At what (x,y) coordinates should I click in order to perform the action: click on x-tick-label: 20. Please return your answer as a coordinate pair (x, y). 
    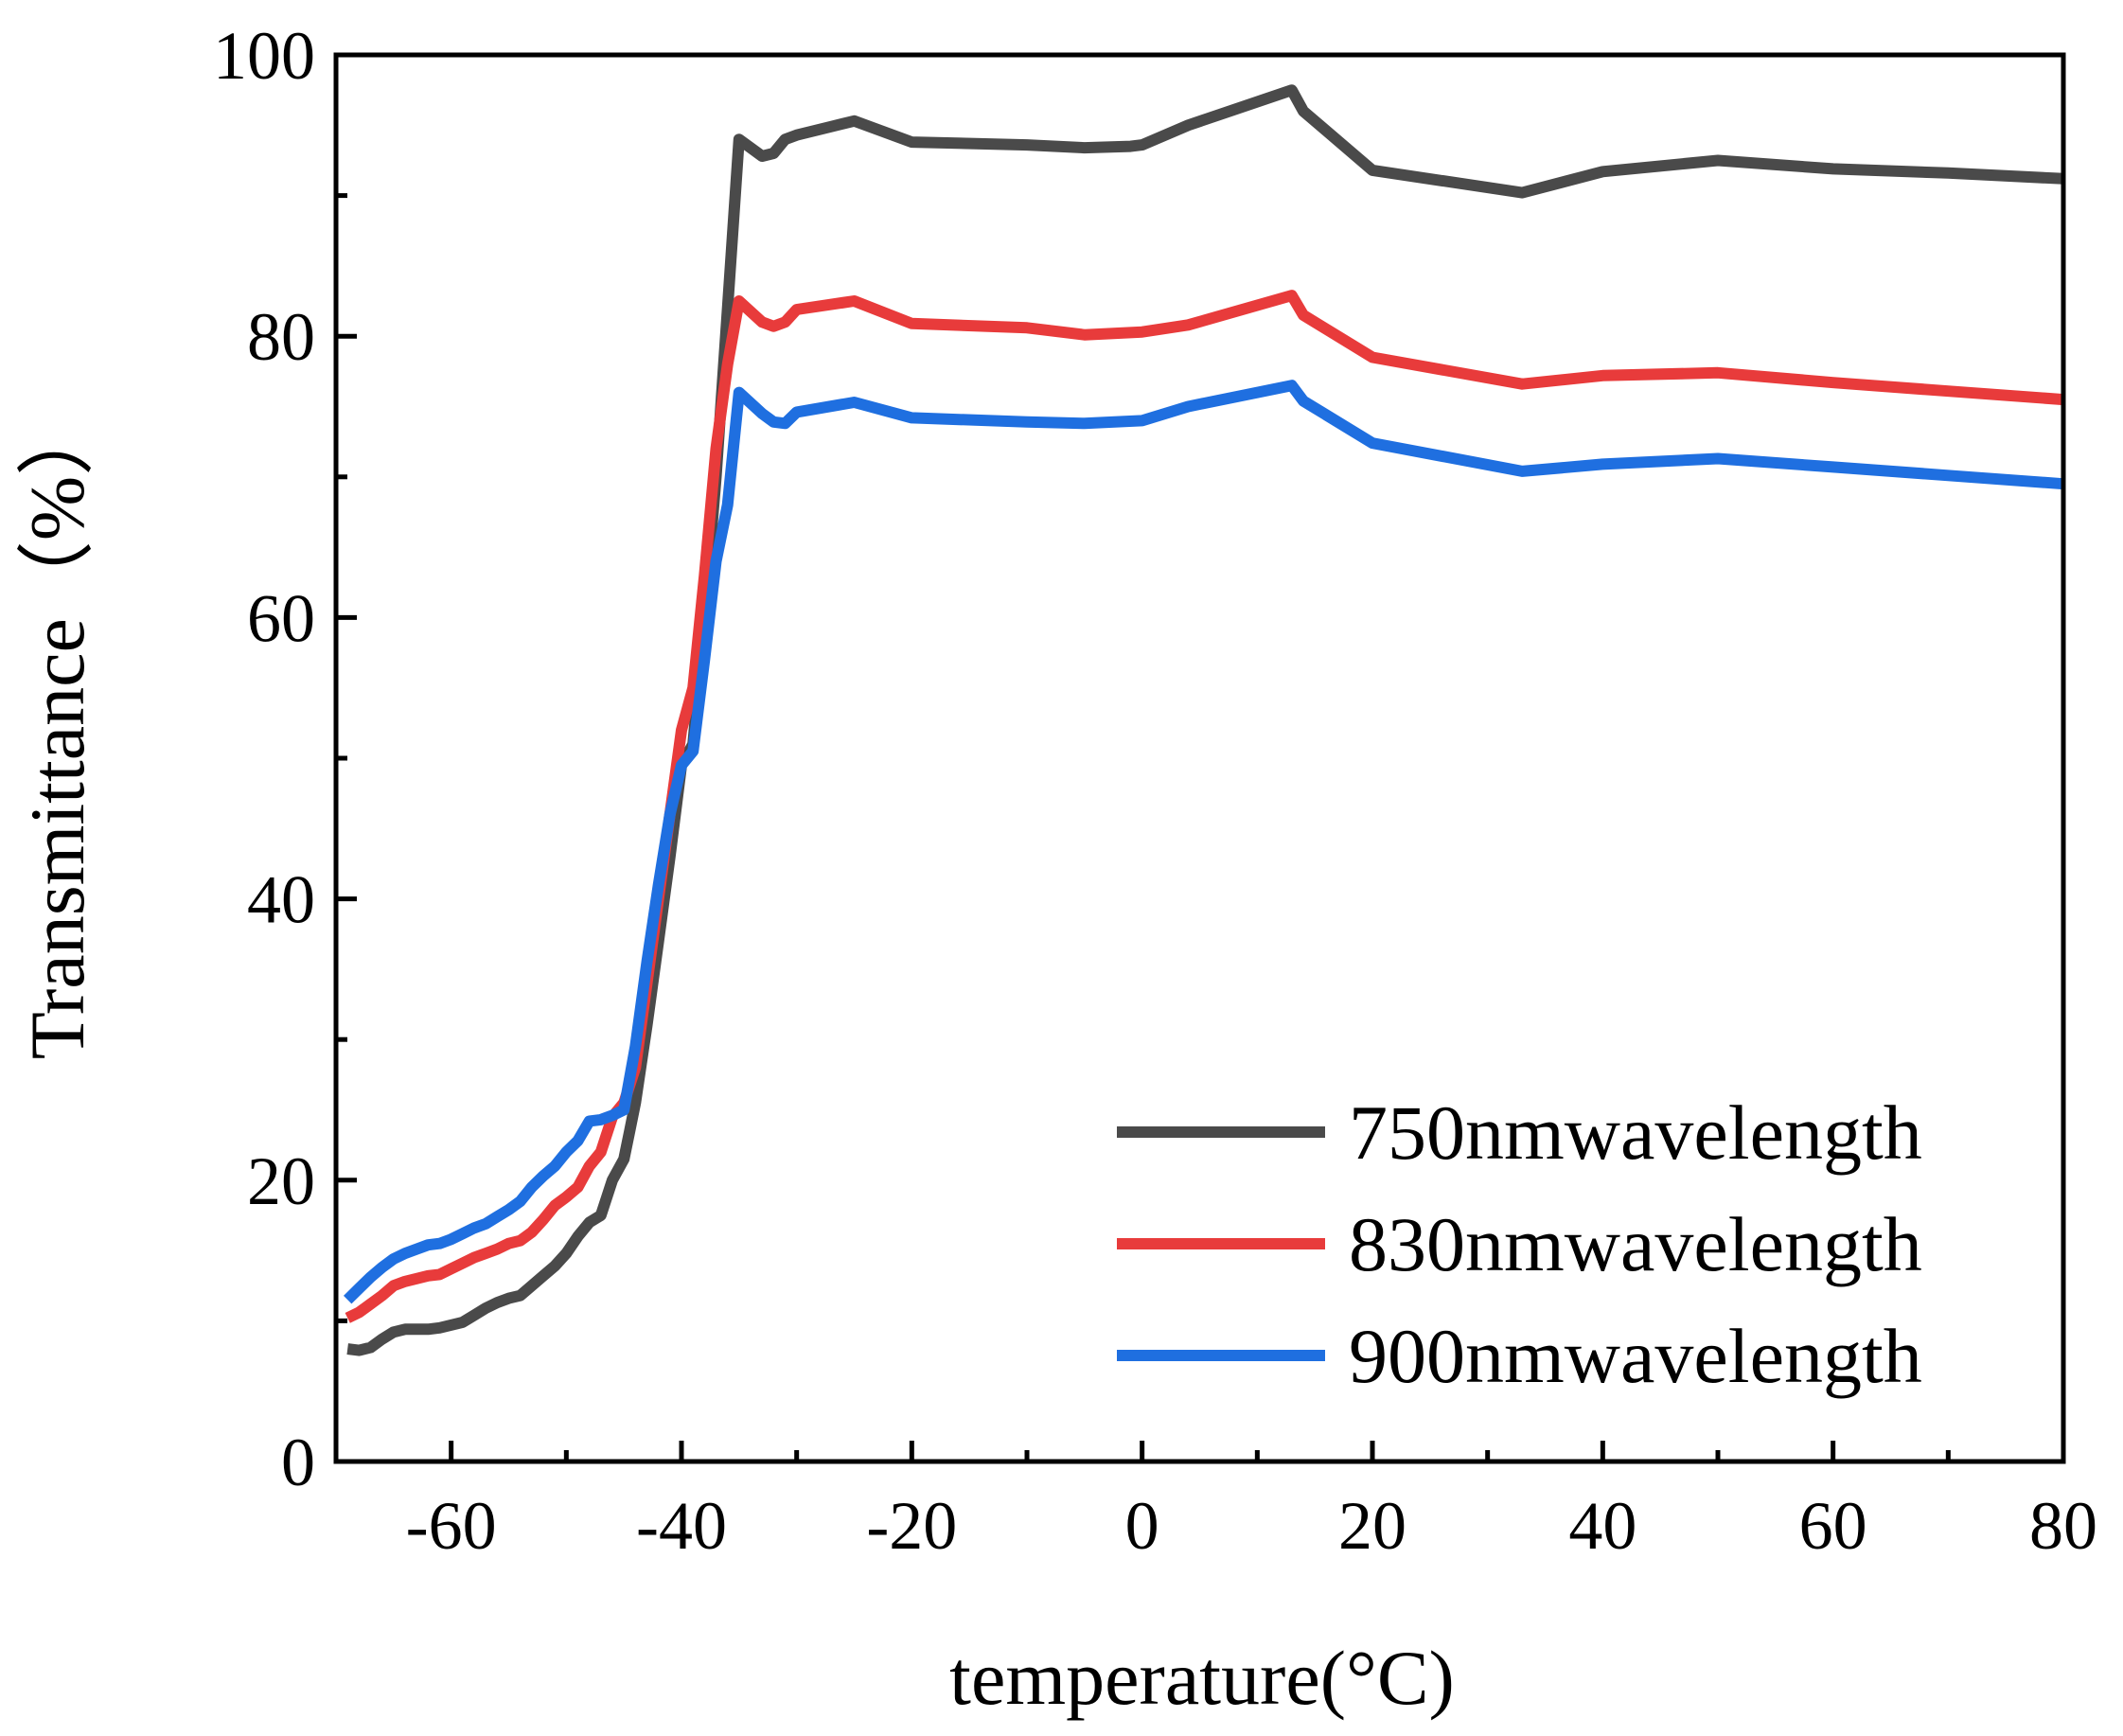
    Looking at the image, I should click on (1372, 1526).